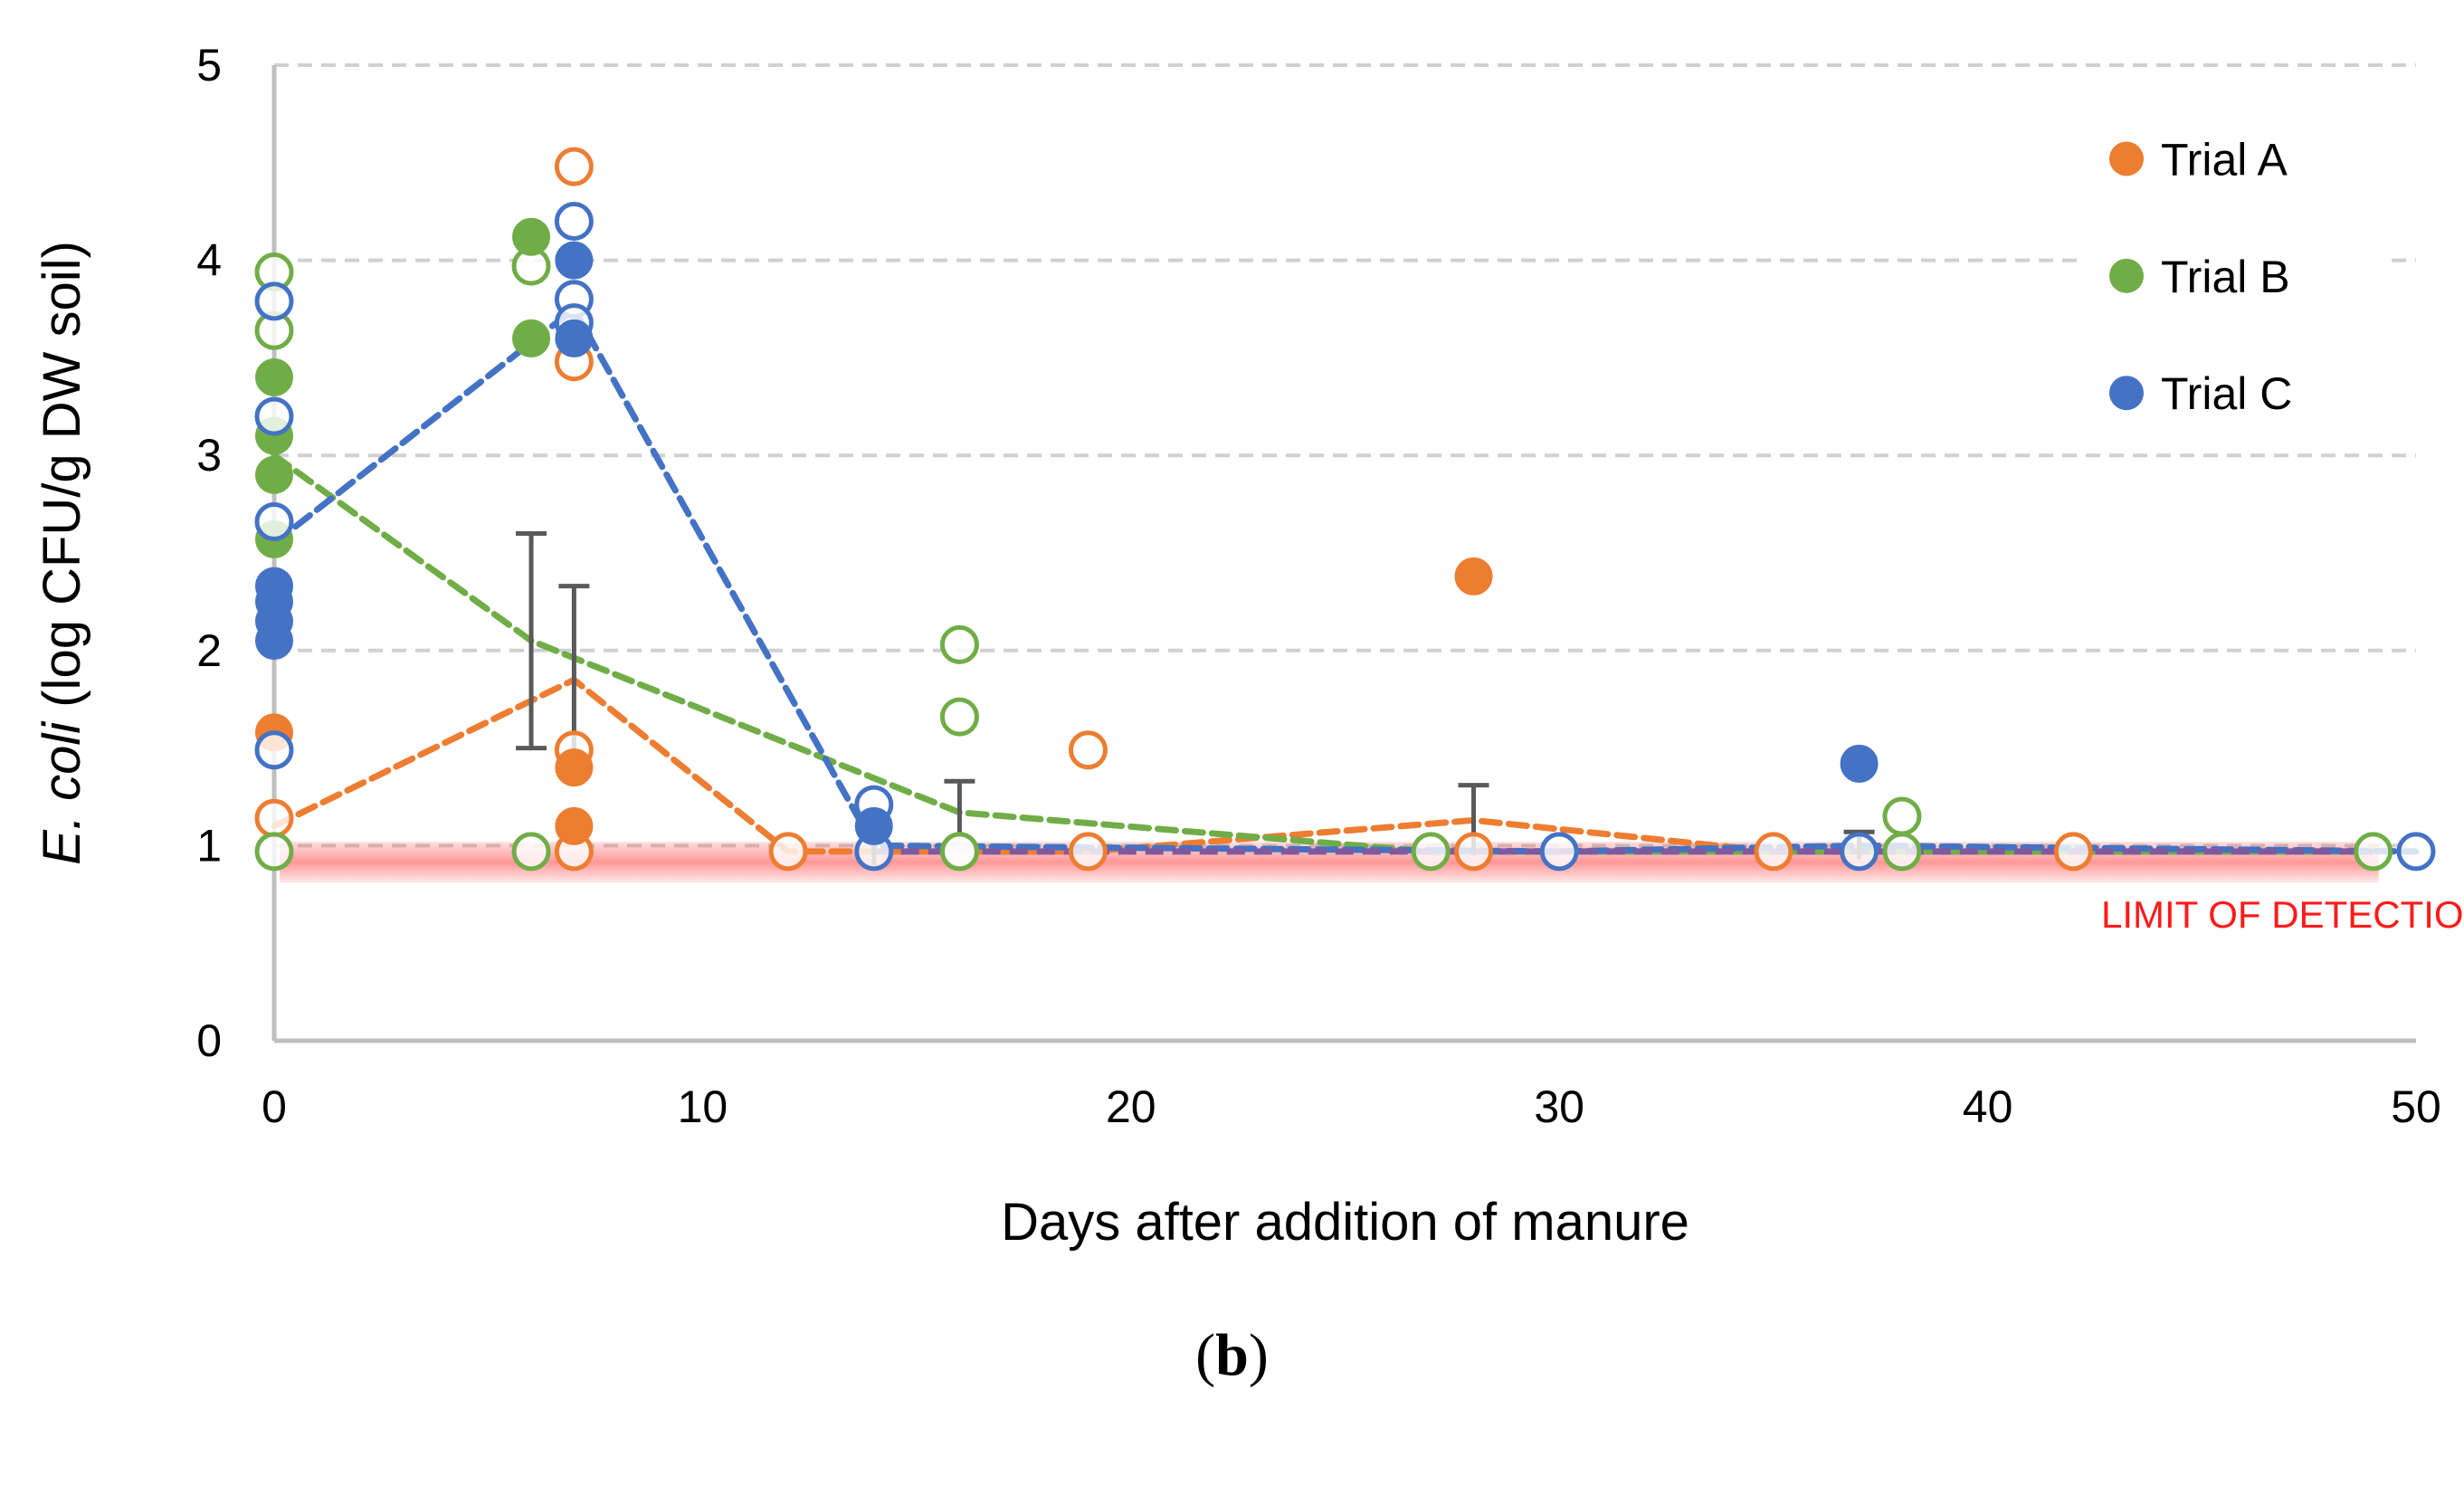 Image resolution: width=2464 pixels, height=1486 pixels. Describe the element at coordinates (209, 1040) in the screenshot. I see `y-tick-label: 0` at that location.